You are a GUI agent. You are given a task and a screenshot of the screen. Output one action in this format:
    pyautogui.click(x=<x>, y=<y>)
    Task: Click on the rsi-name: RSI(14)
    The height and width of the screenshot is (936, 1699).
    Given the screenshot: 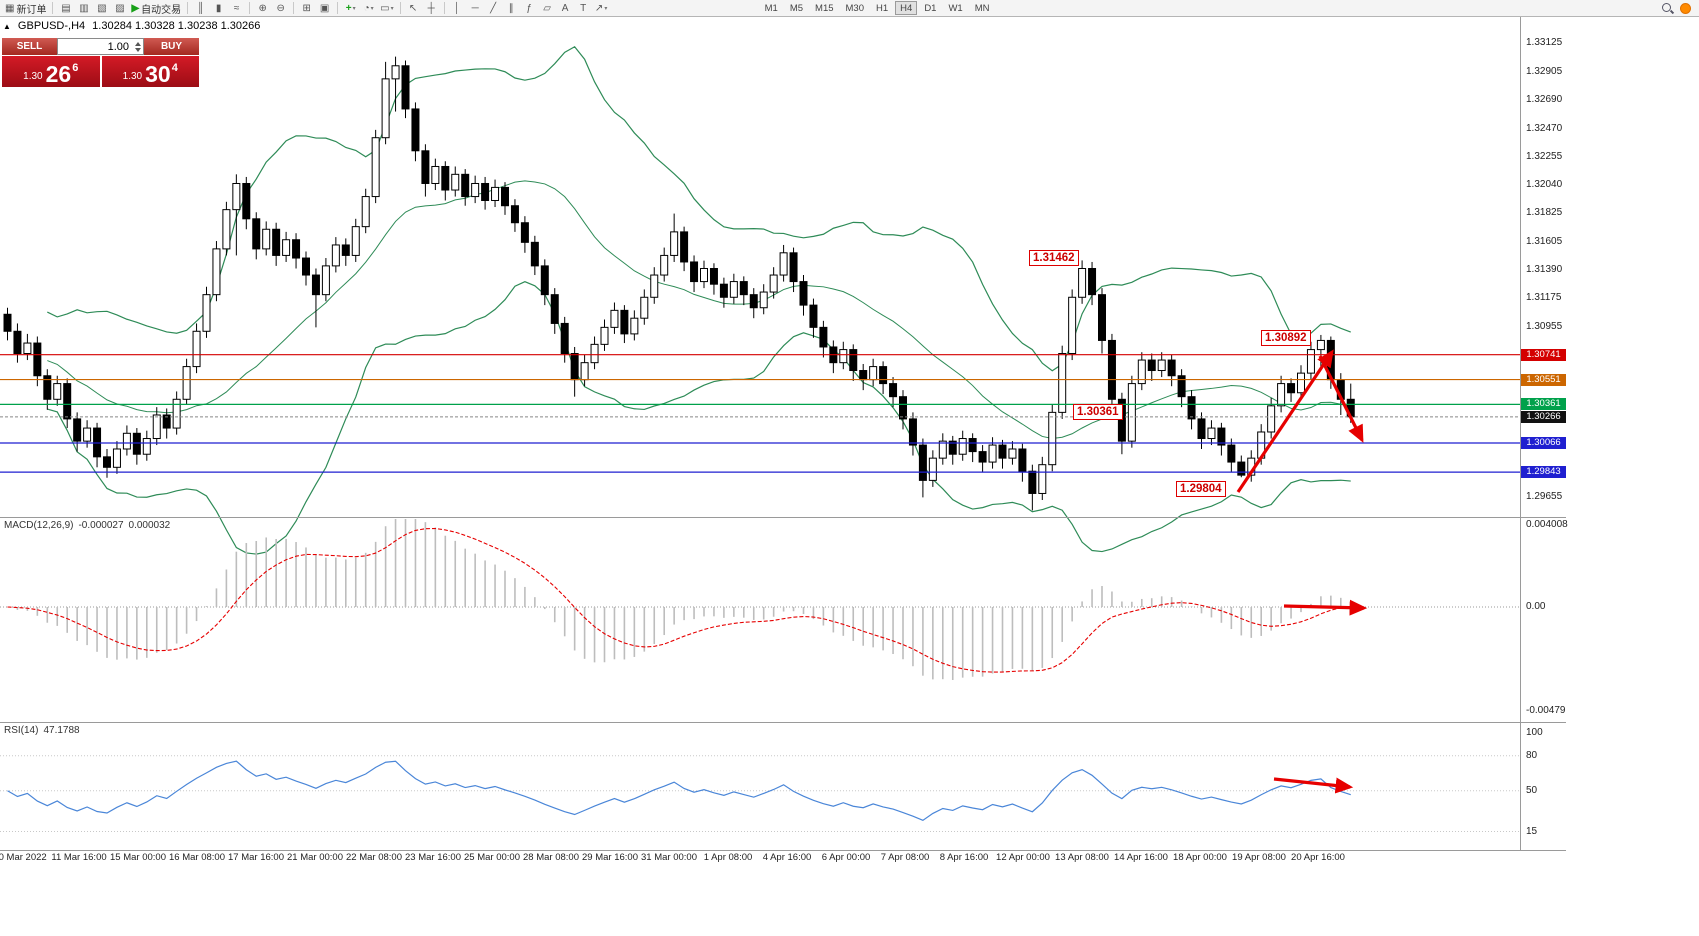 What is the action you would take?
    pyautogui.click(x=21, y=730)
    